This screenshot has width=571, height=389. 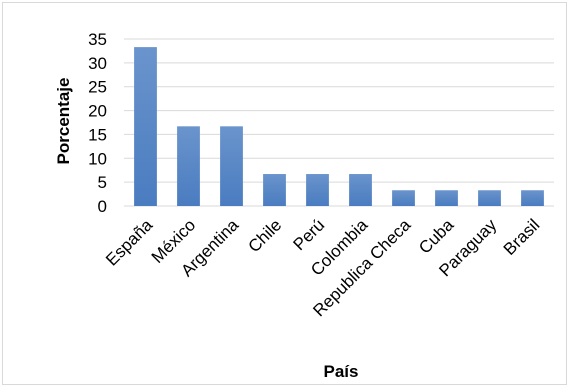 What do you see at coordinates (264, 235) in the screenshot?
I see `x-tick-label: Chile` at bounding box center [264, 235].